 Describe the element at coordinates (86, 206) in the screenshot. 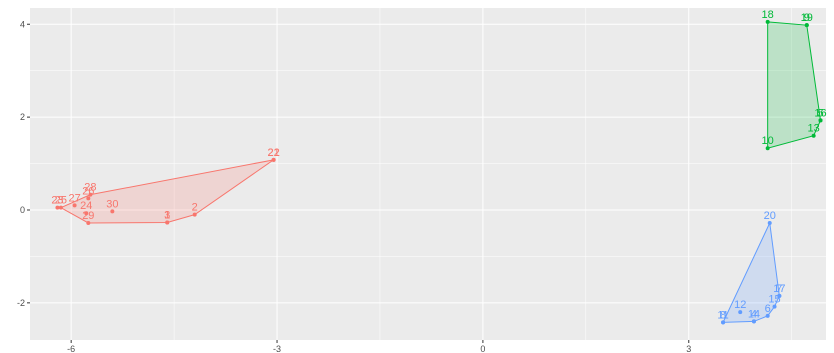

I see `point-label-24: 24` at that location.